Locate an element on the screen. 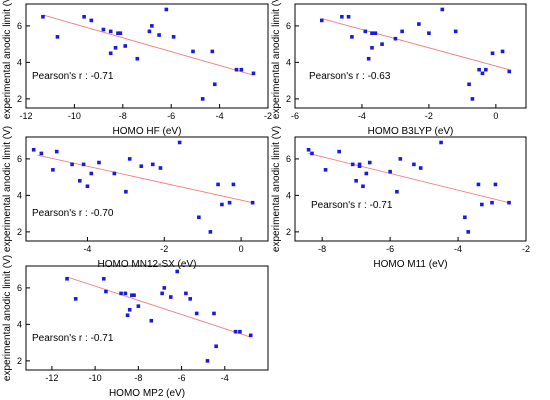 The width and height of the screenshot is (550, 400). x-tick-label: -12 is located at coordinates (51, 378).